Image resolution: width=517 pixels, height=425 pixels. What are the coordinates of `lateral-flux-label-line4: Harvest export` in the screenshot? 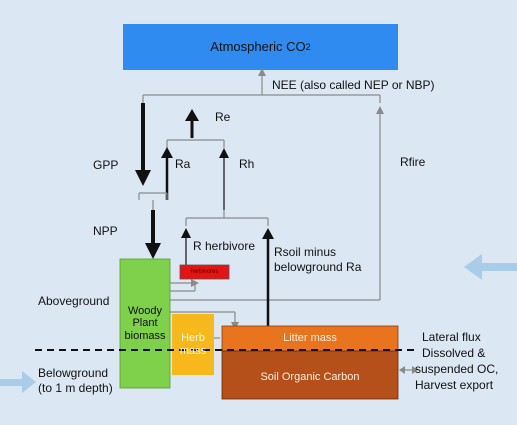 It's located at (454, 385).